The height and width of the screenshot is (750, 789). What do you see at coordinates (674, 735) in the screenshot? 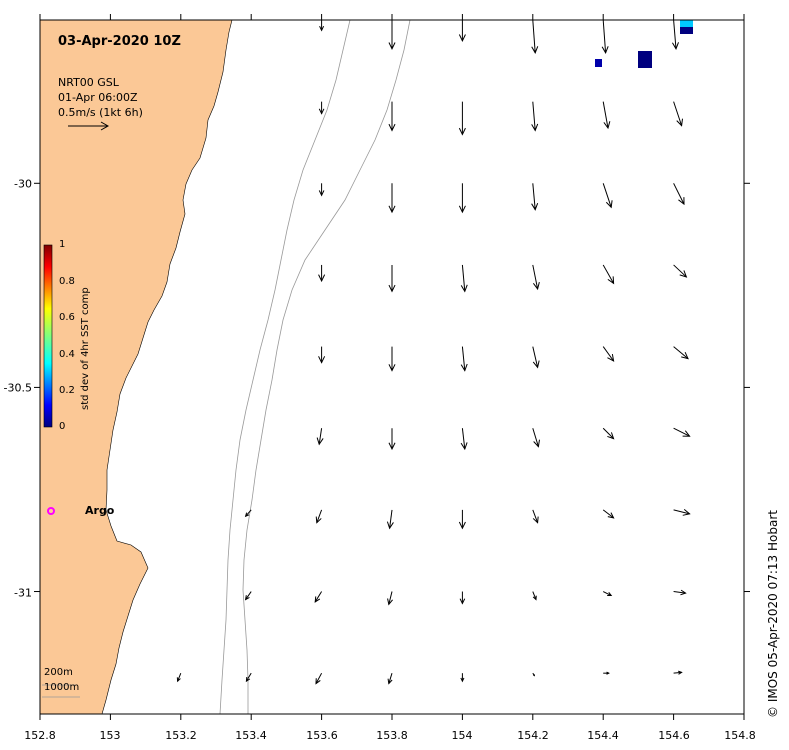
I see `x-tick-label: 154.6` at bounding box center [674, 735].